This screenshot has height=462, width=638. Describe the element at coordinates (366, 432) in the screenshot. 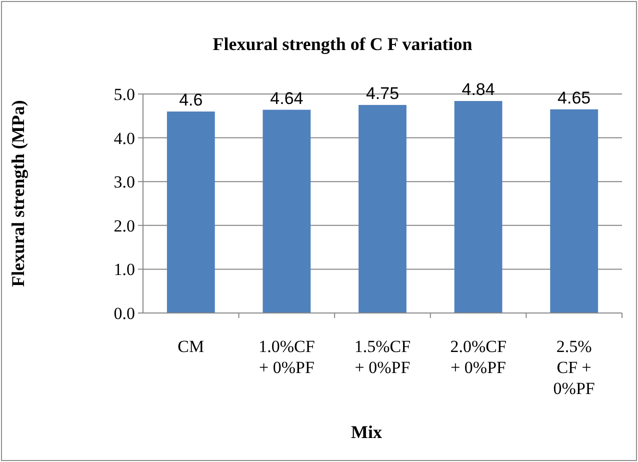

I see `x-axis-title: Mix` at that location.